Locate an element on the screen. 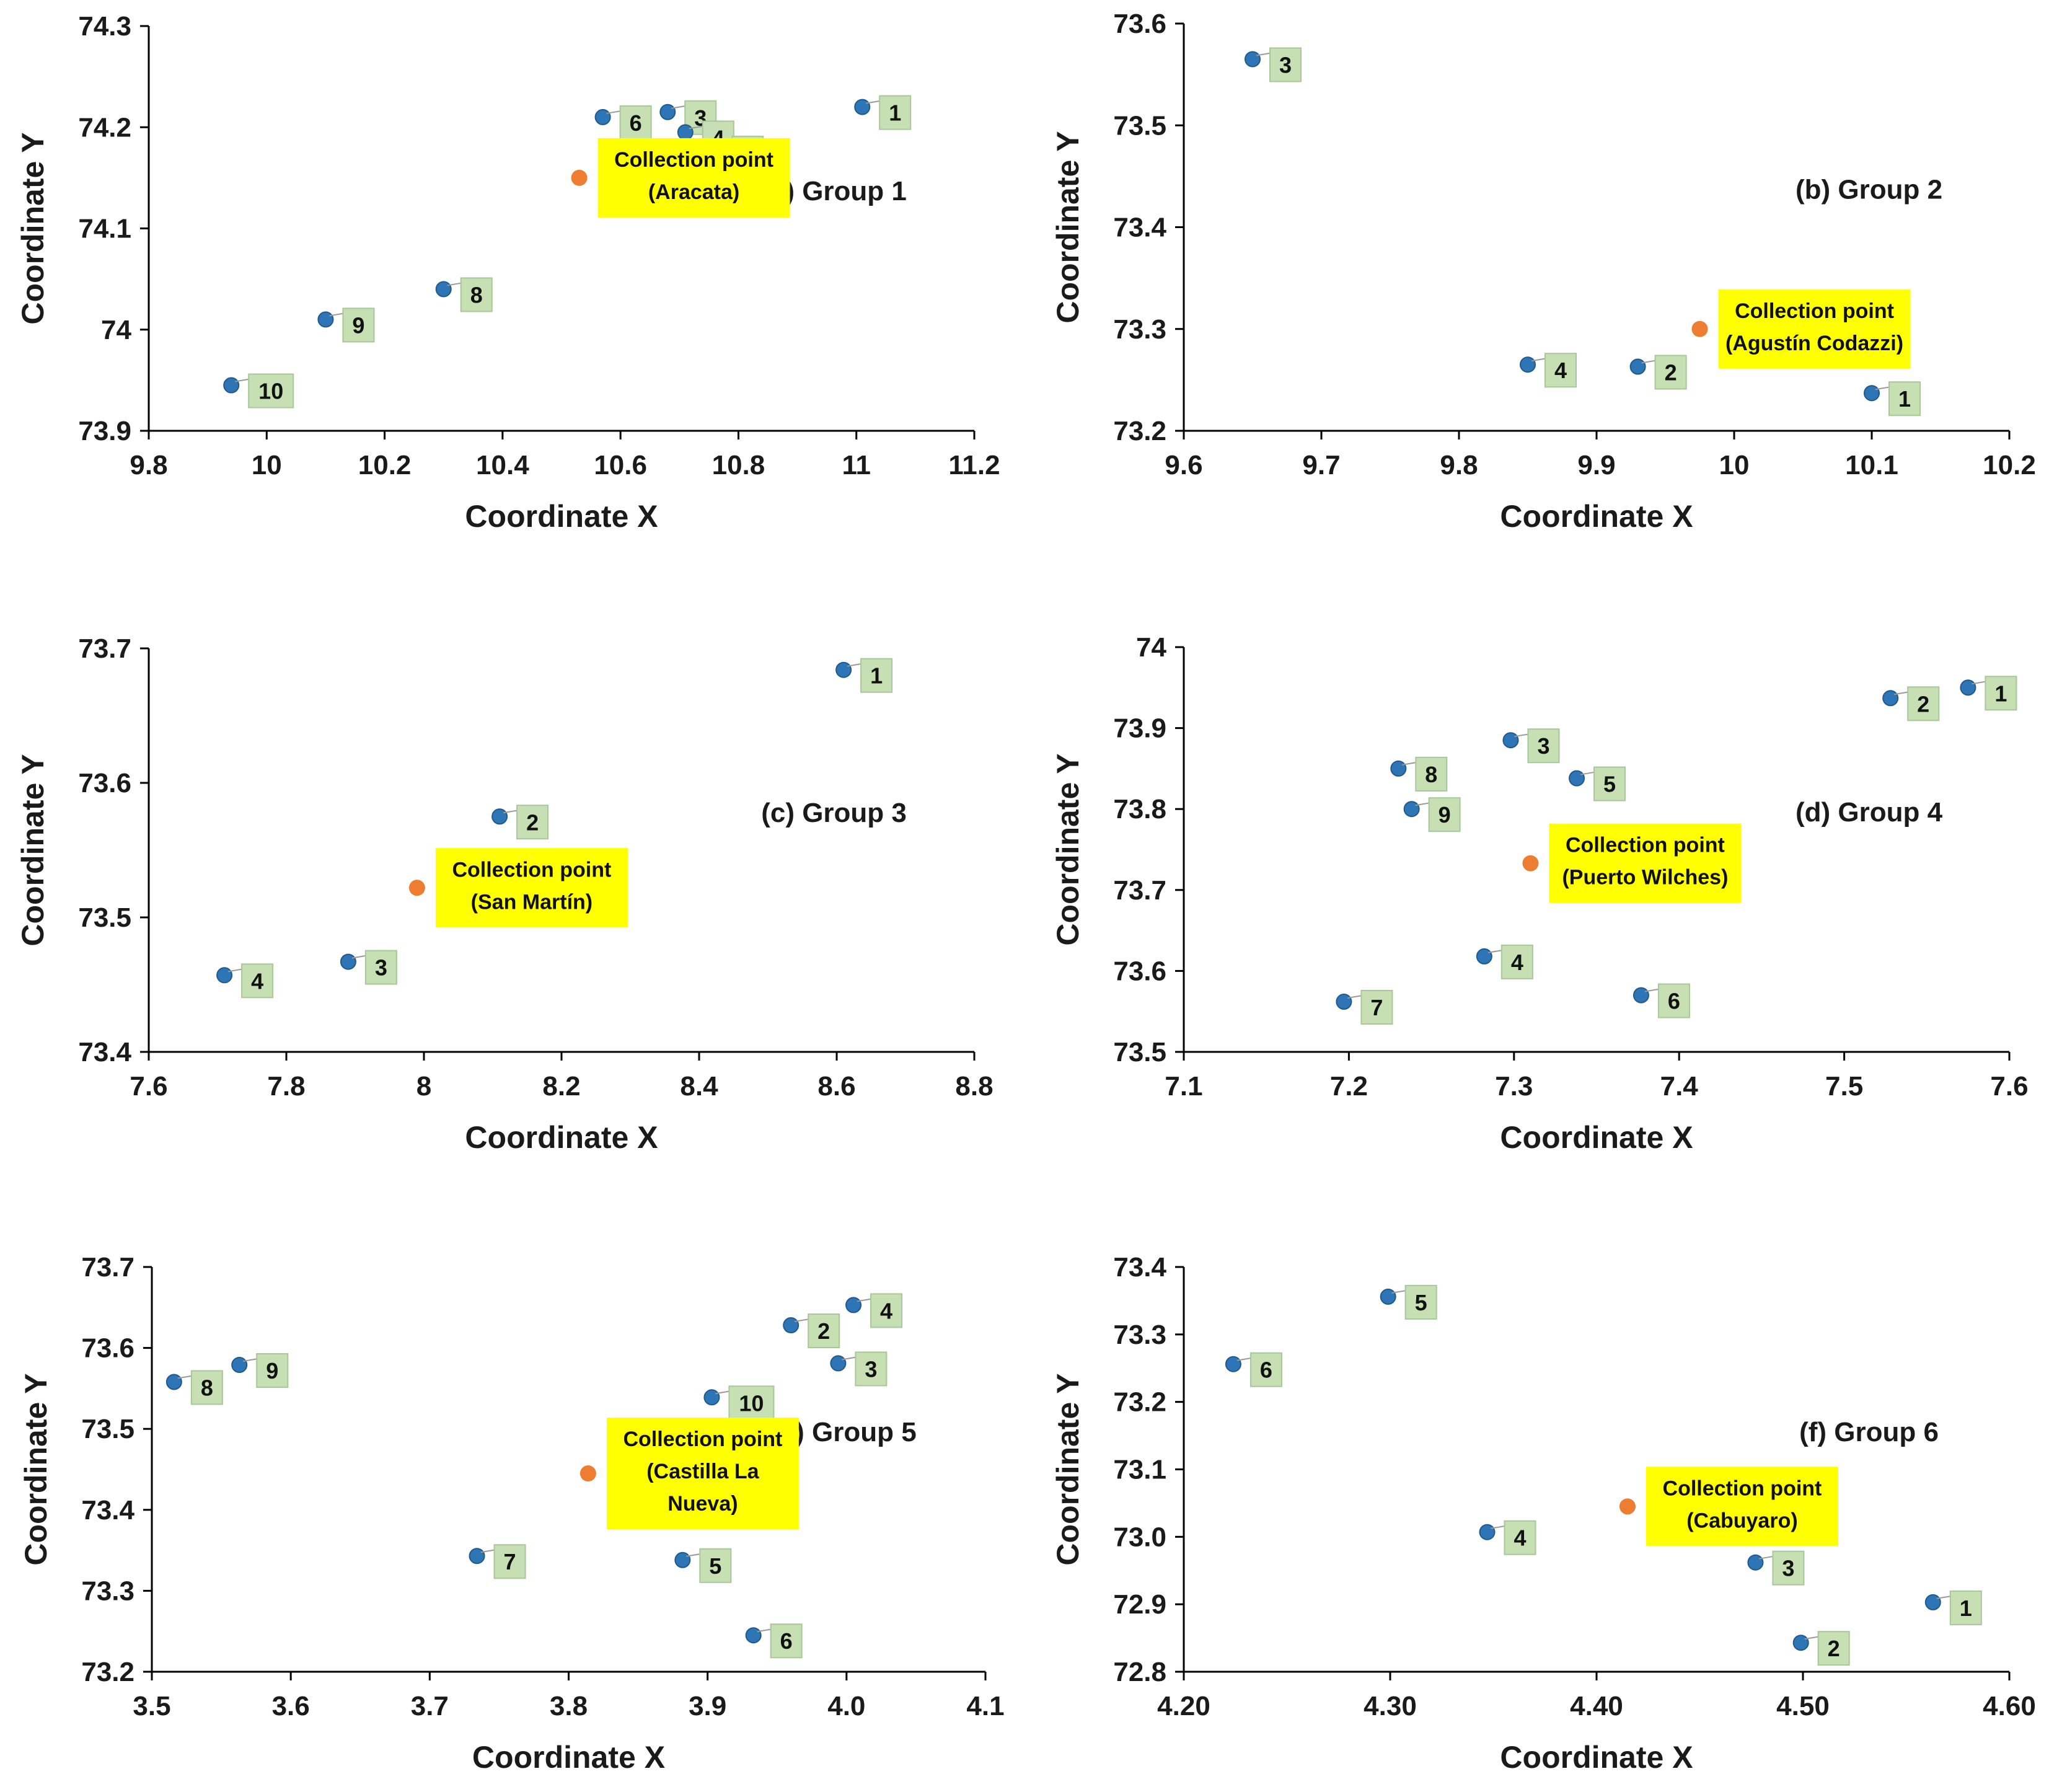 The image size is (2049, 1792). point-label: 5 is located at coordinates (1421, 1302).